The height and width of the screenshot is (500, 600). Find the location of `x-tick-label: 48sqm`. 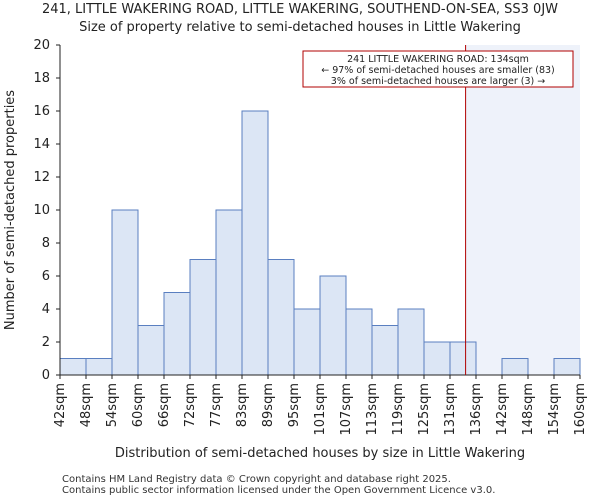

x-tick-label: 48sqm is located at coordinates (86, 405).